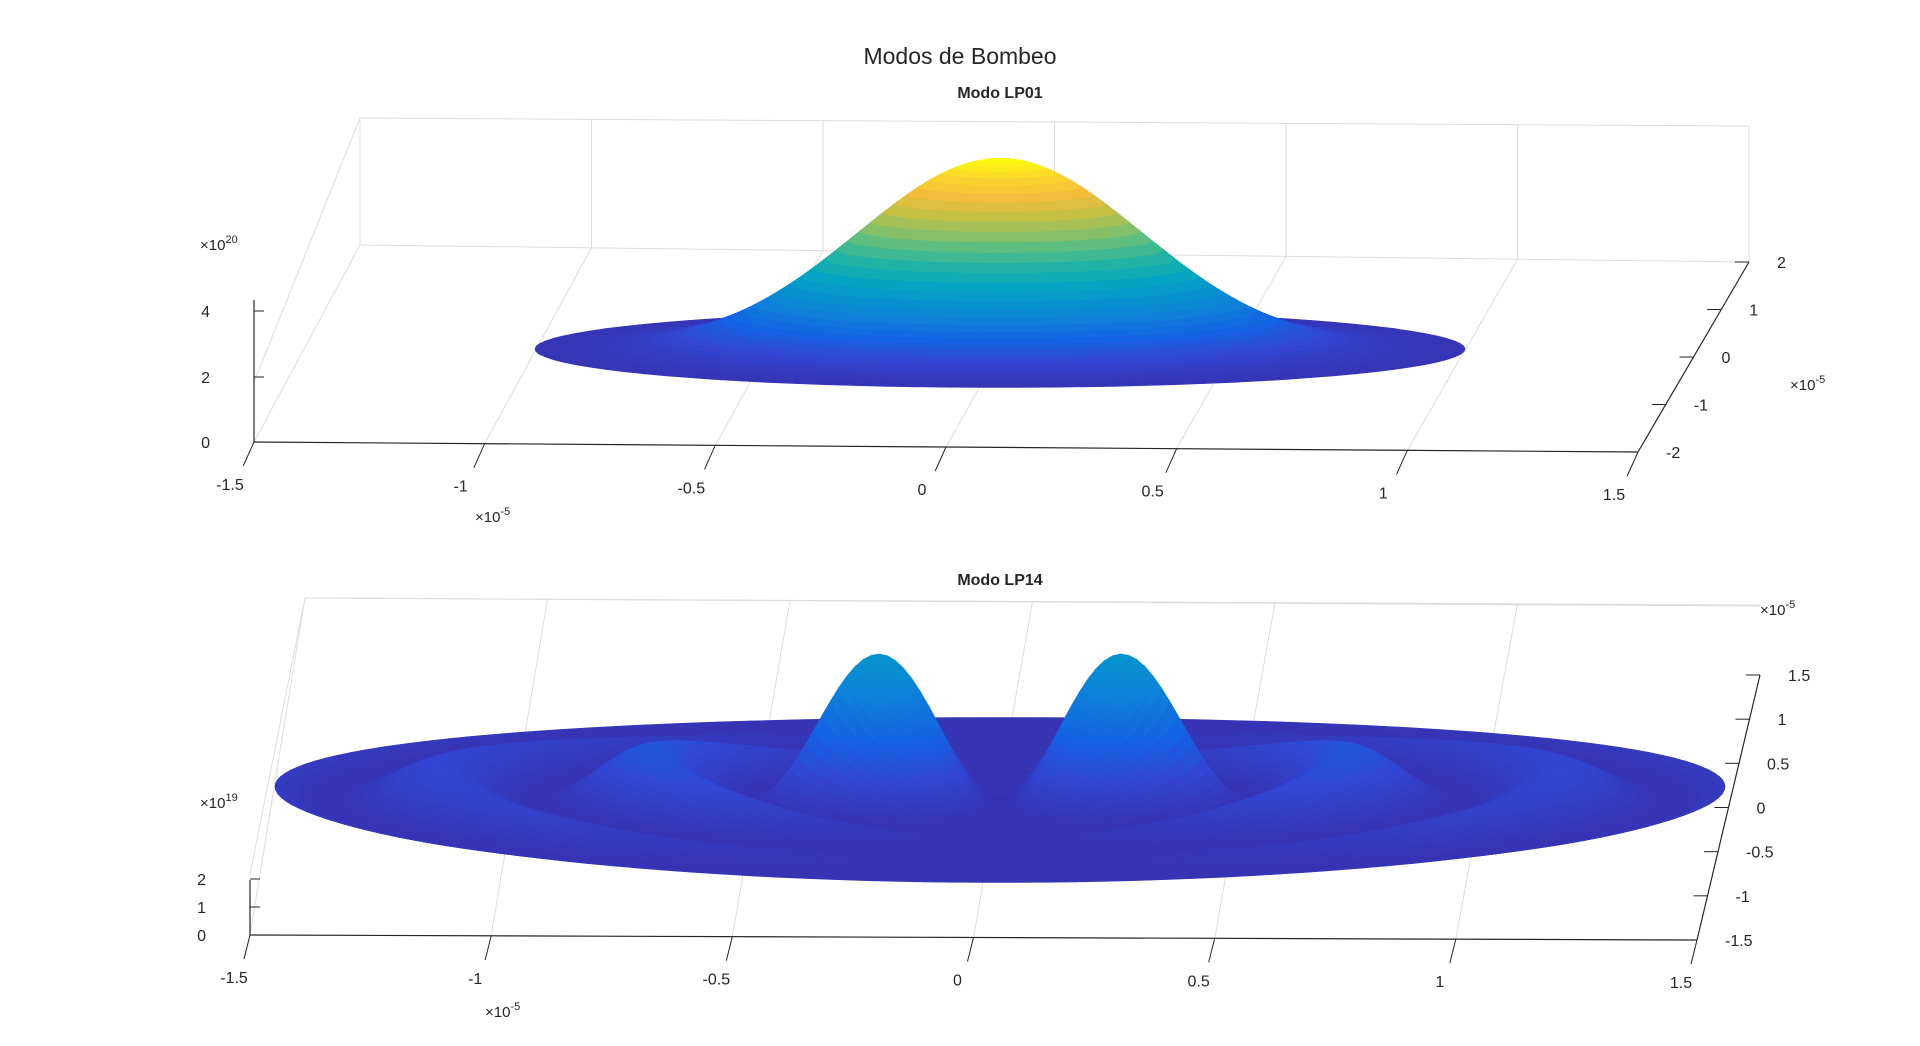 The height and width of the screenshot is (1046, 1920). Describe the element at coordinates (1673, 453) in the screenshot. I see `y-tick-label: -2` at that location.